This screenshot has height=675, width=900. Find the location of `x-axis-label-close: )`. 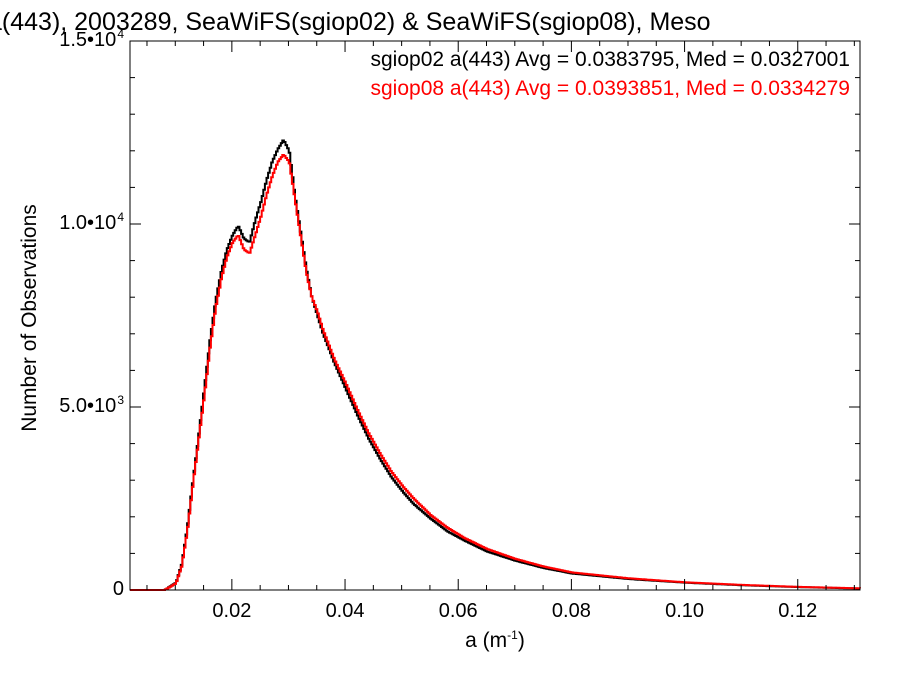

x-axis-label-close: ) is located at coordinates (521, 640).